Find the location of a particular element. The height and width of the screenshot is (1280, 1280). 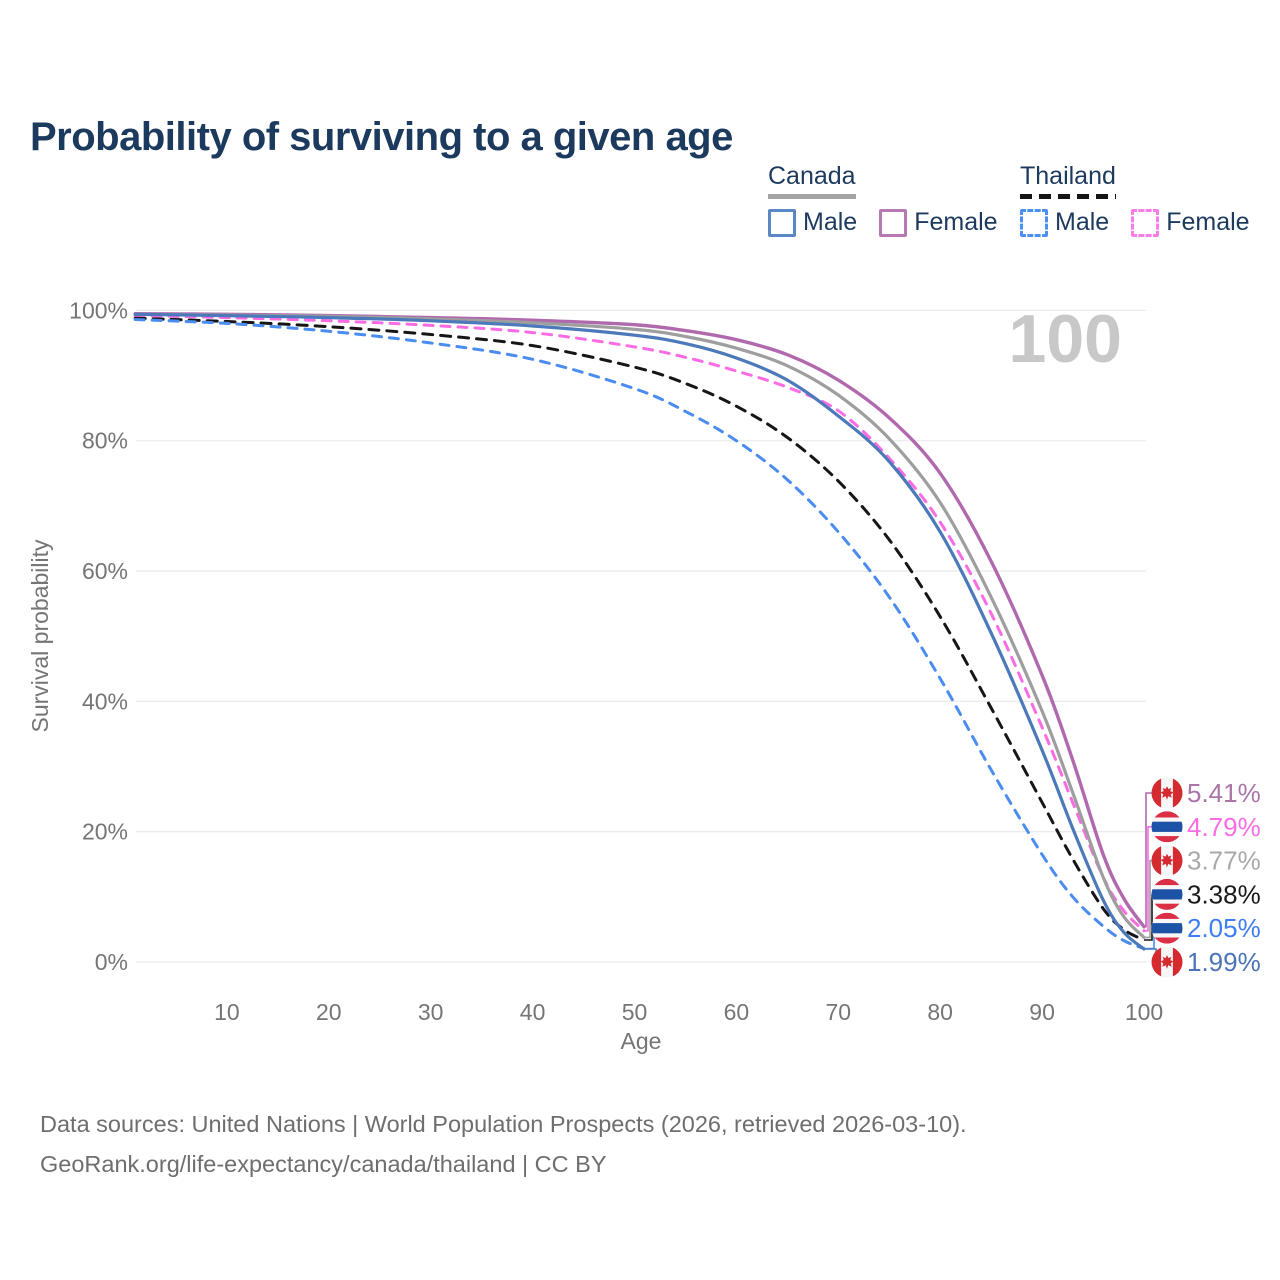

y-tick-label: 80% is located at coordinates (105, 441).